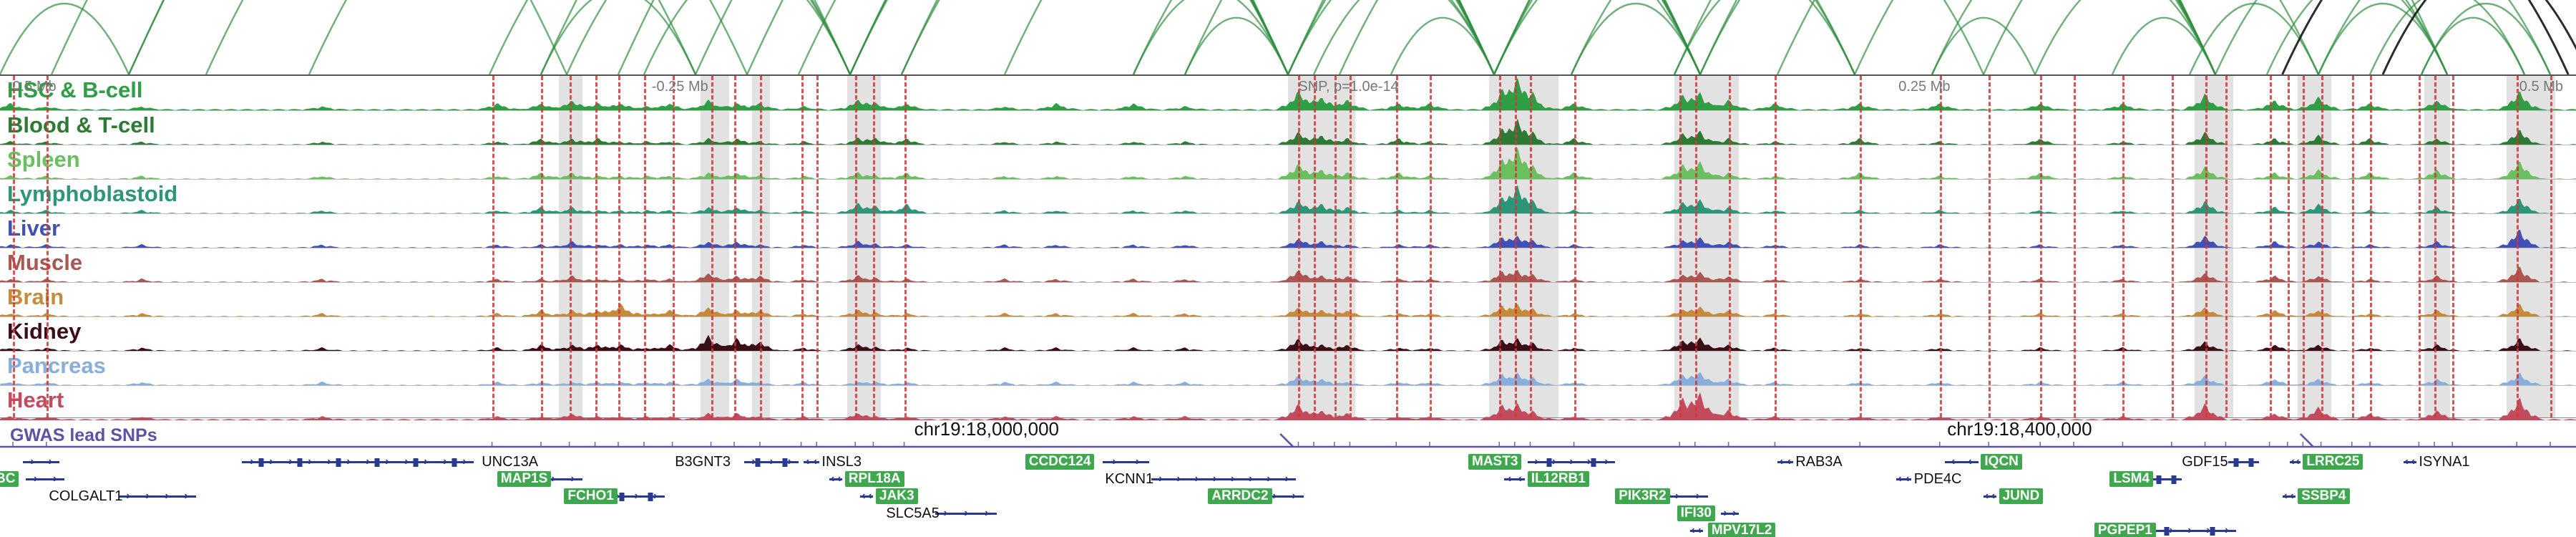 The width and height of the screenshot is (2576, 537). What do you see at coordinates (2444, 462) in the screenshot?
I see `gene-label: ISYNA1` at bounding box center [2444, 462].